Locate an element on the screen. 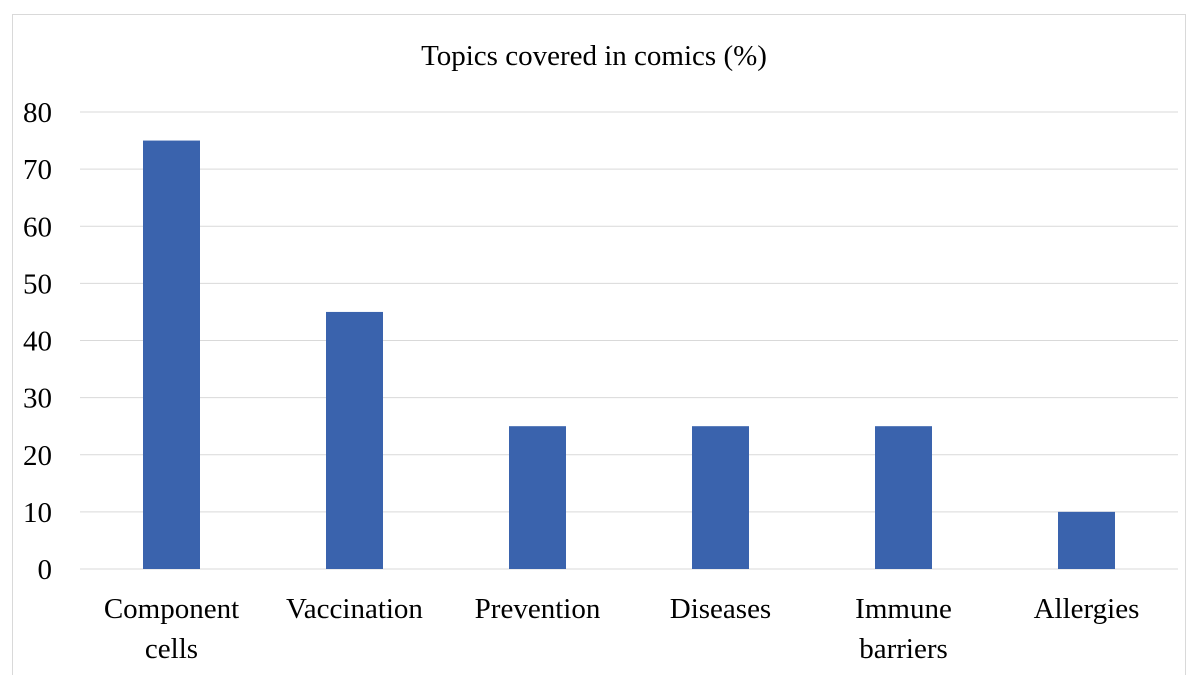 This screenshot has width=1188, height=675. x-tick-label: Component is located at coordinates (171, 609).